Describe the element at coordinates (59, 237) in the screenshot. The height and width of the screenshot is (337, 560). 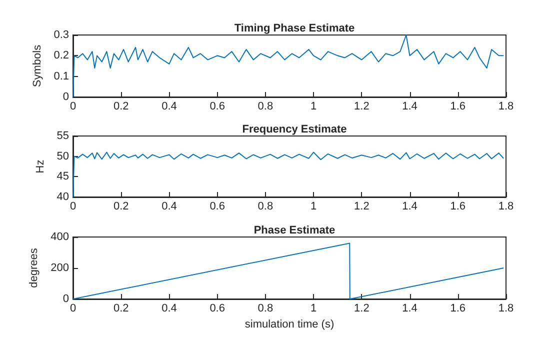
I see `y-tick-label: 400` at that location.